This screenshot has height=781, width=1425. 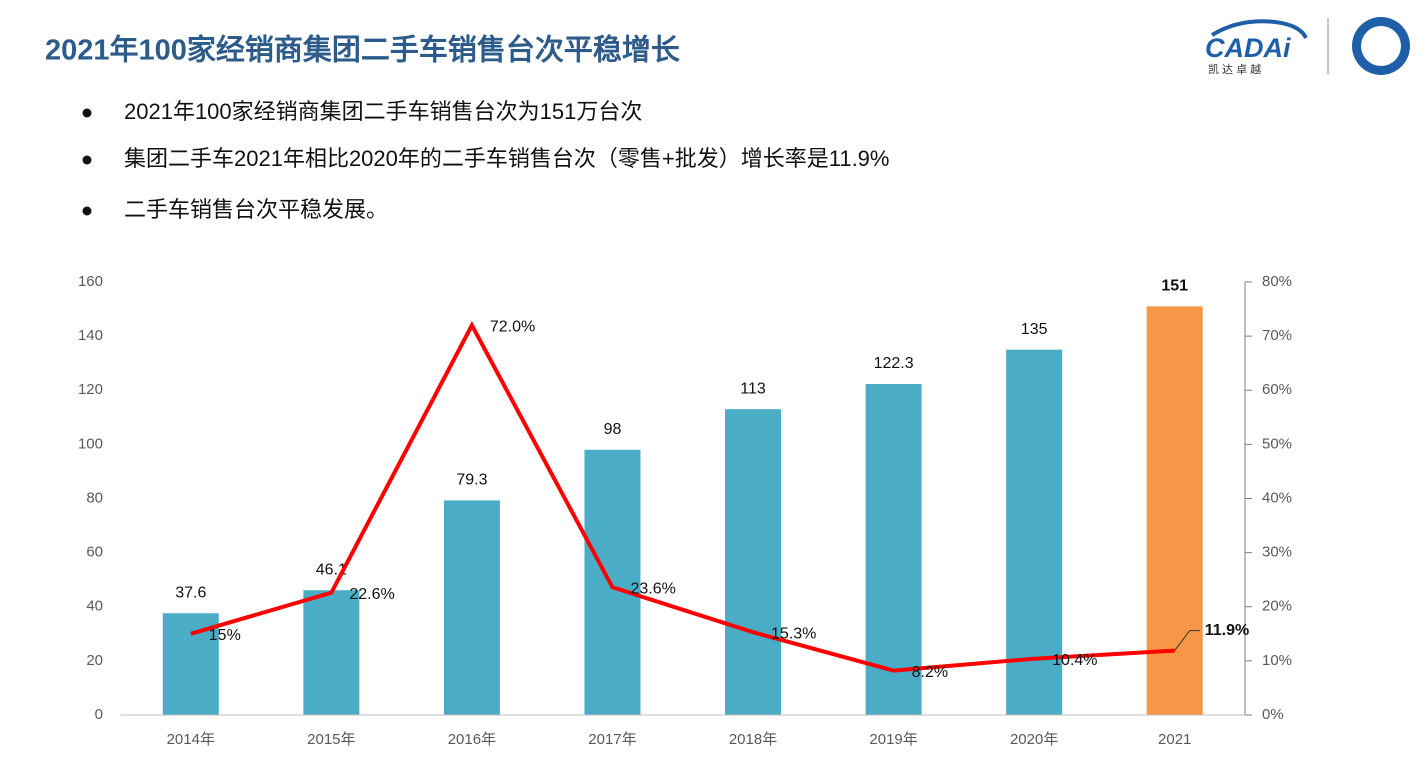 What do you see at coordinates (191, 739) in the screenshot?
I see `x-tick-label: 2014年` at bounding box center [191, 739].